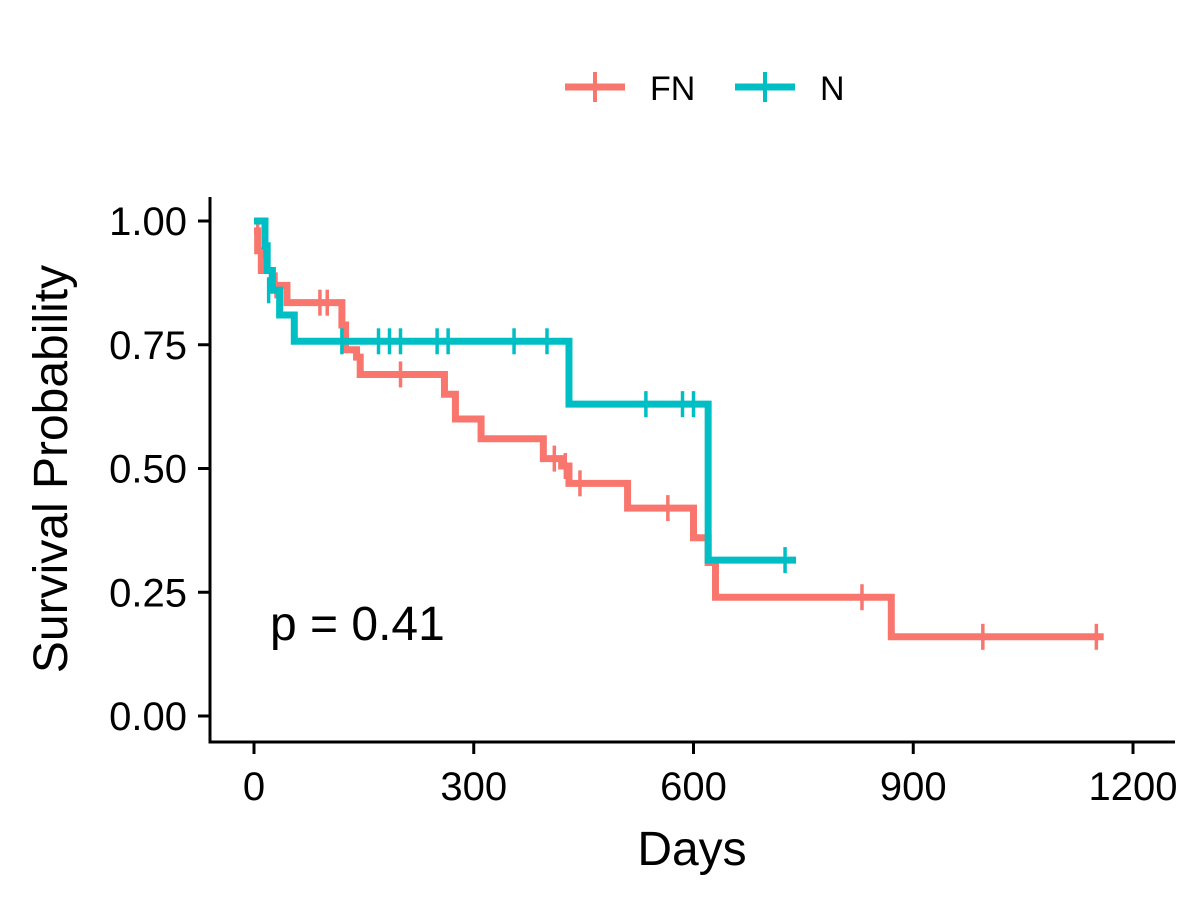 The width and height of the screenshot is (1200, 900). What do you see at coordinates (672, 89) in the screenshot?
I see `legend-label-fn: FN` at bounding box center [672, 89].